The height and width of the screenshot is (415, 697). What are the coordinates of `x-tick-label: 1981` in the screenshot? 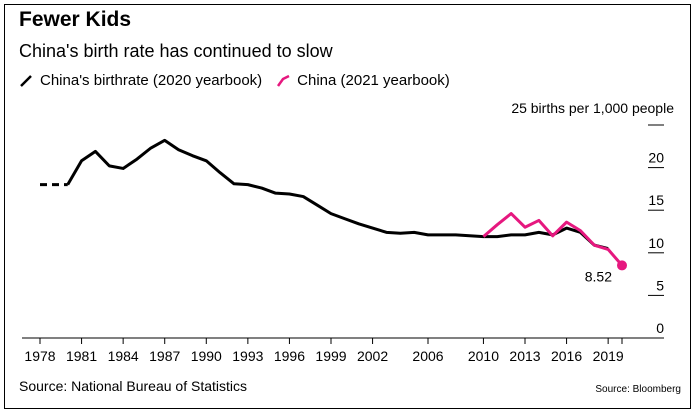 It's located at (81, 356).